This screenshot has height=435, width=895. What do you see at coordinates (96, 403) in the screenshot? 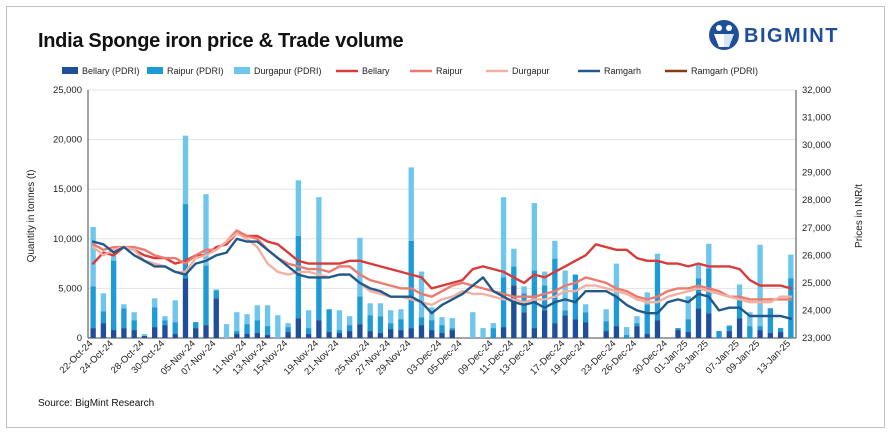
I see `source-note: Source: BigMint Research` at bounding box center [96, 403].